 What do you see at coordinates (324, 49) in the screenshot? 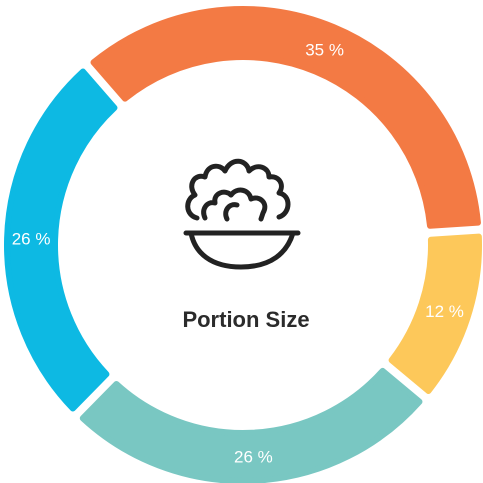
I see `segment-label: 35 %` at bounding box center [324, 49].